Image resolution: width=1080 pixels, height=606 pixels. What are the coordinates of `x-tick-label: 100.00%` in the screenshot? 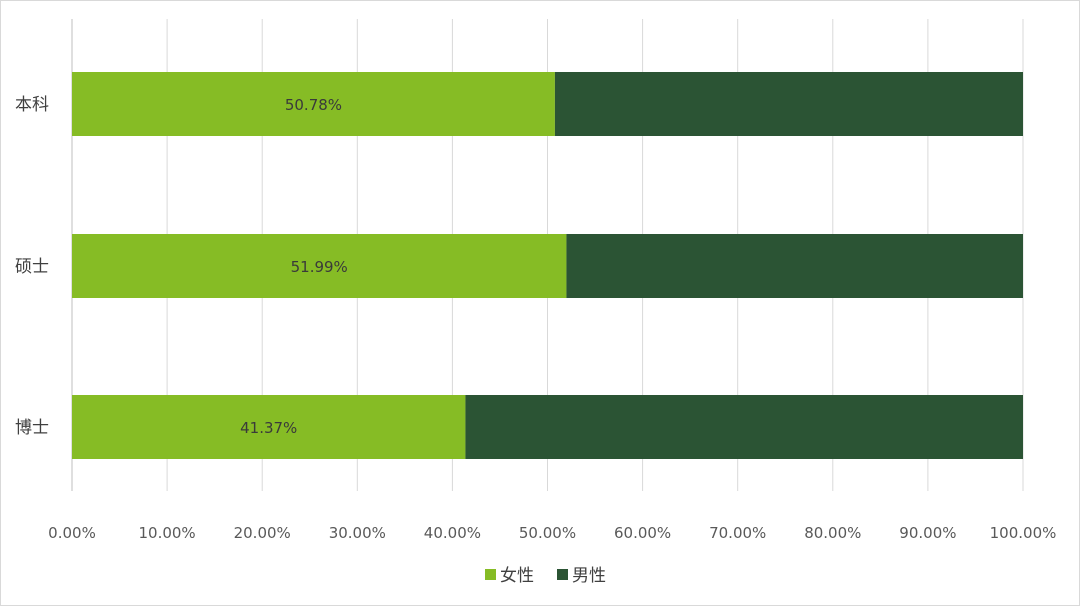 It's located at (1023, 533).